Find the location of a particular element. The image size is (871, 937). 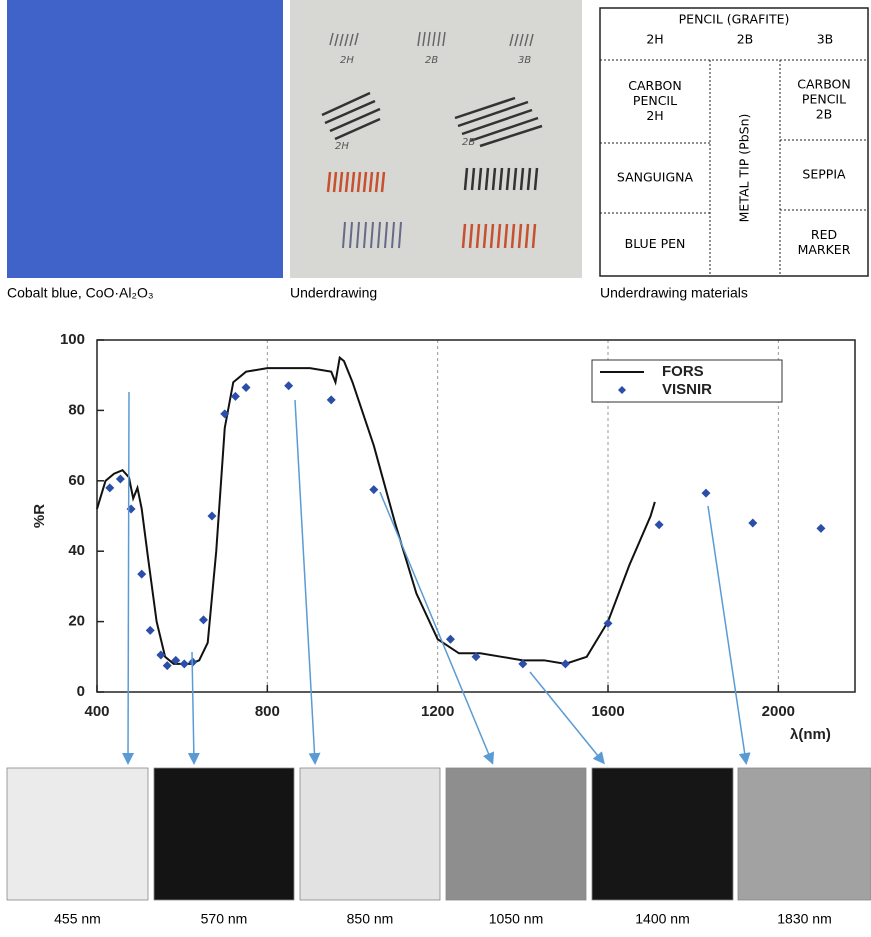

y-tick-label: 60 is located at coordinates (76, 480).